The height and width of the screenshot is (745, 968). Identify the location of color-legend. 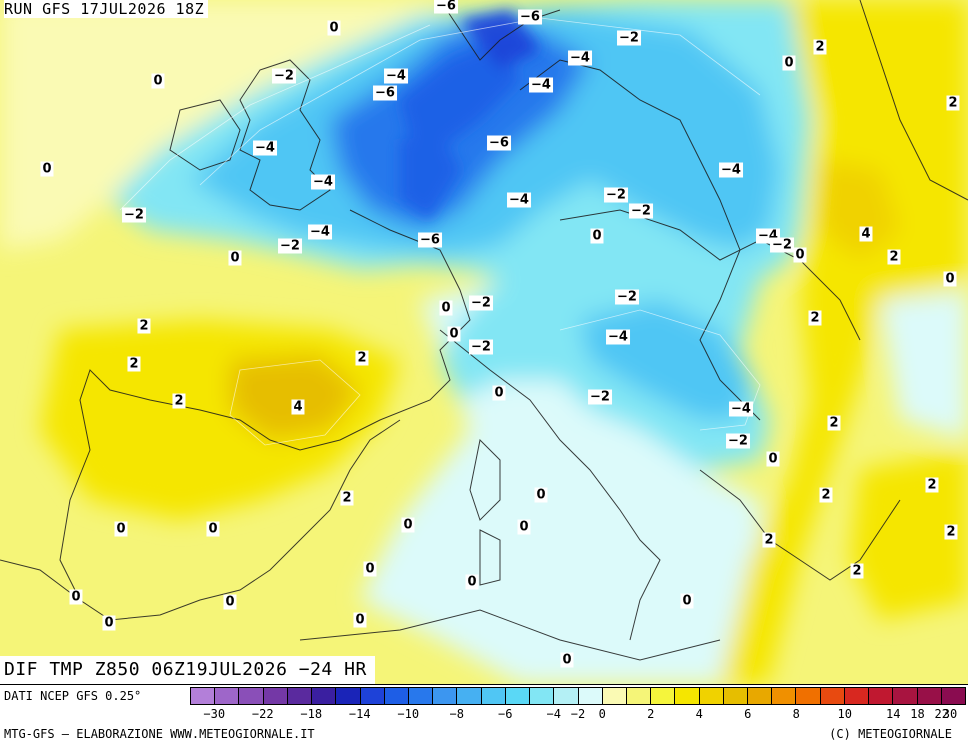
(578, 696).